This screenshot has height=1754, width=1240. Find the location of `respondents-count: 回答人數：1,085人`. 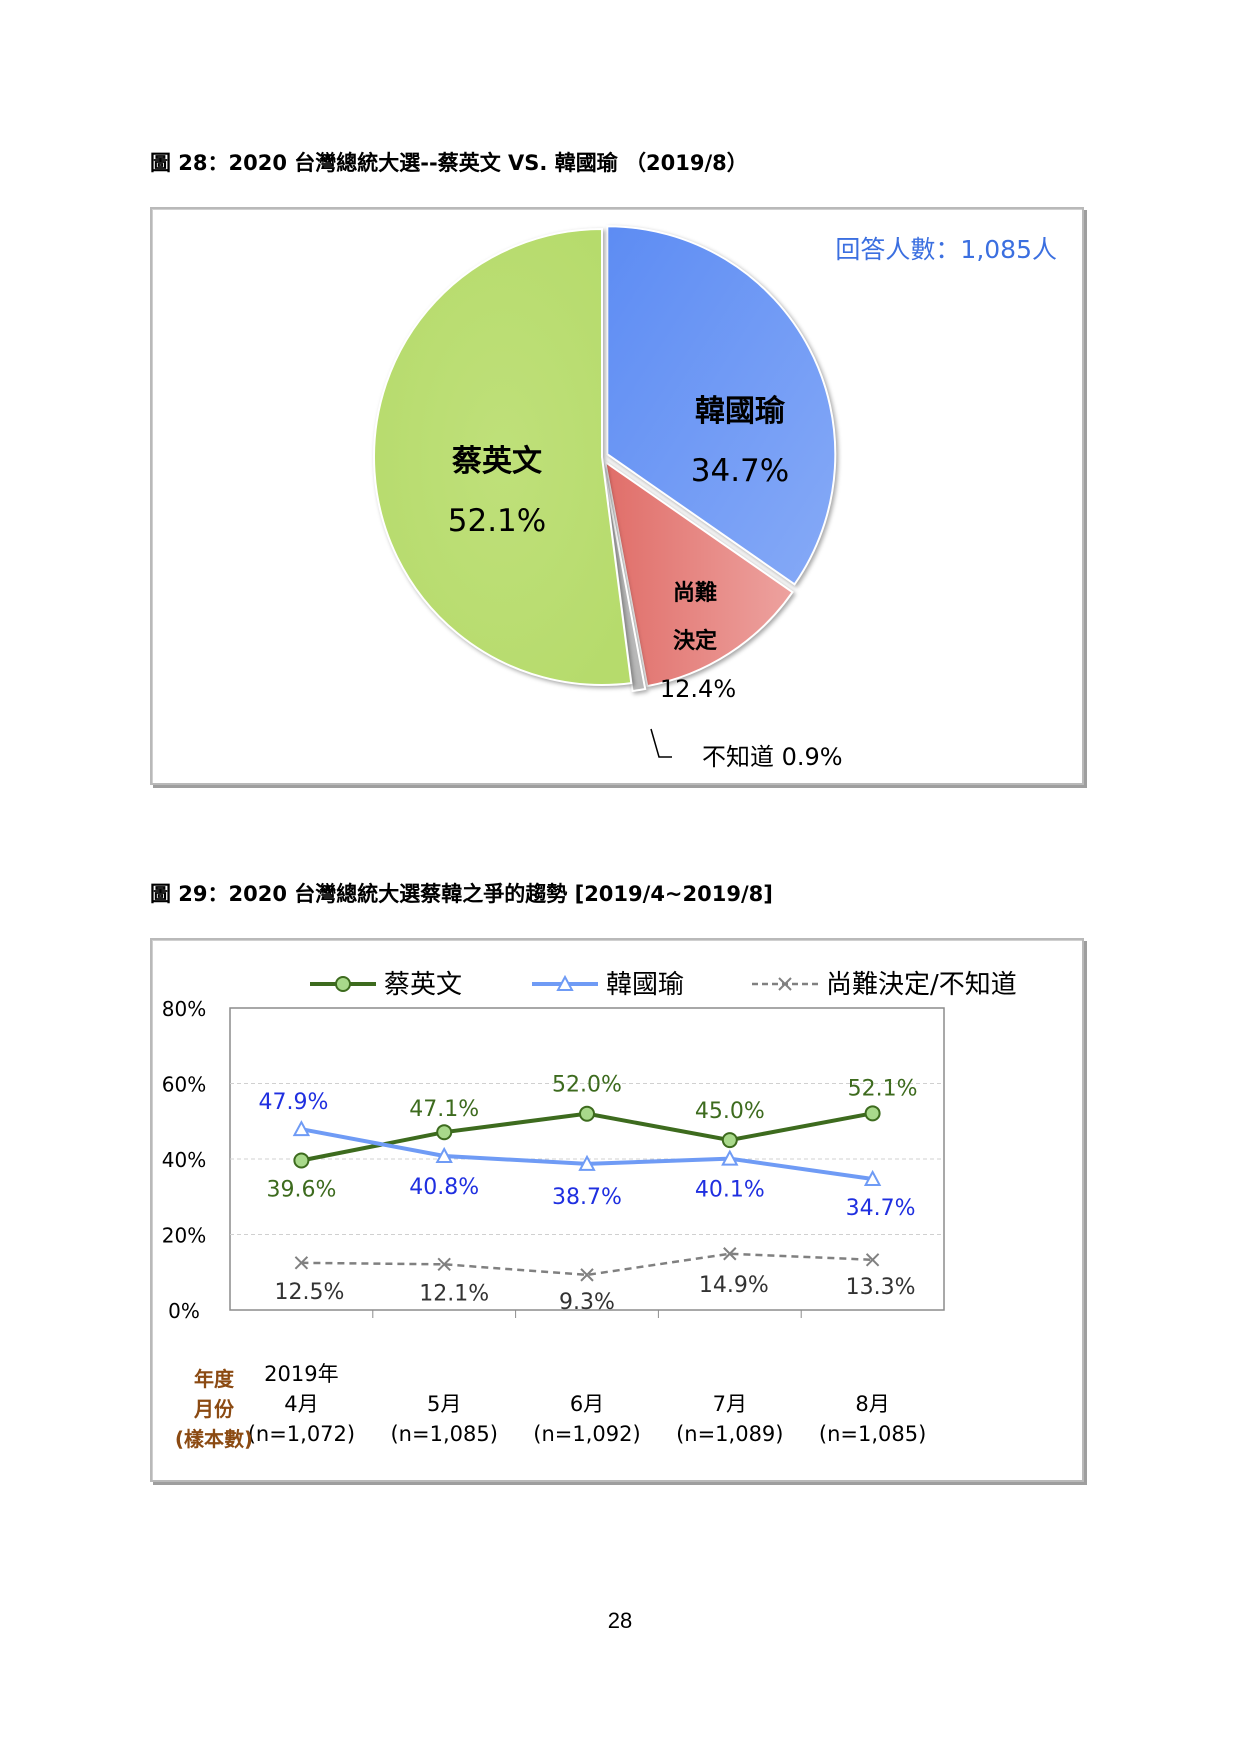

respondents-count: 回答人數：1,085人 is located at coordinates (946, 249).